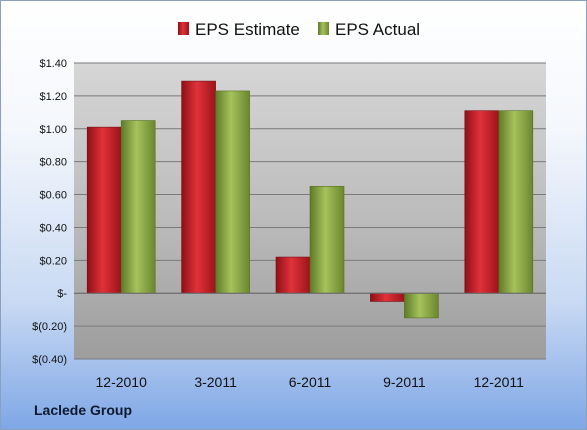  I want to click on y-tick-label: $0.80, so click(53, 163).